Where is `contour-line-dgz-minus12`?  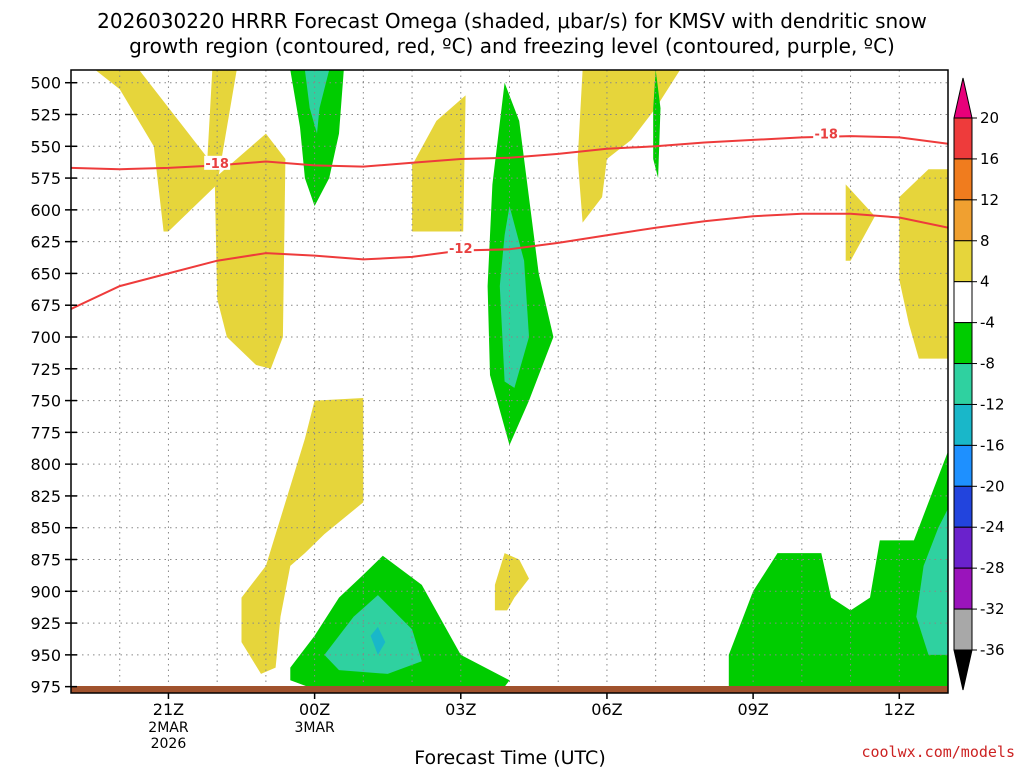 contour-line-dgz-minus12 is located at coordinates (509, 261).